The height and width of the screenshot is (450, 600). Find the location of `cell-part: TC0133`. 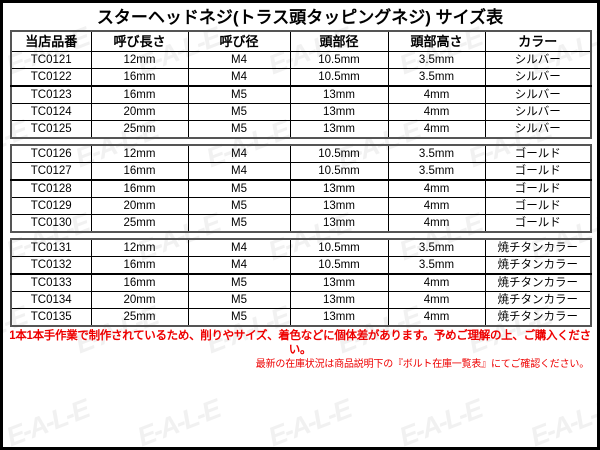

cell-part: TC0133 is located at coordinates (51, 282).